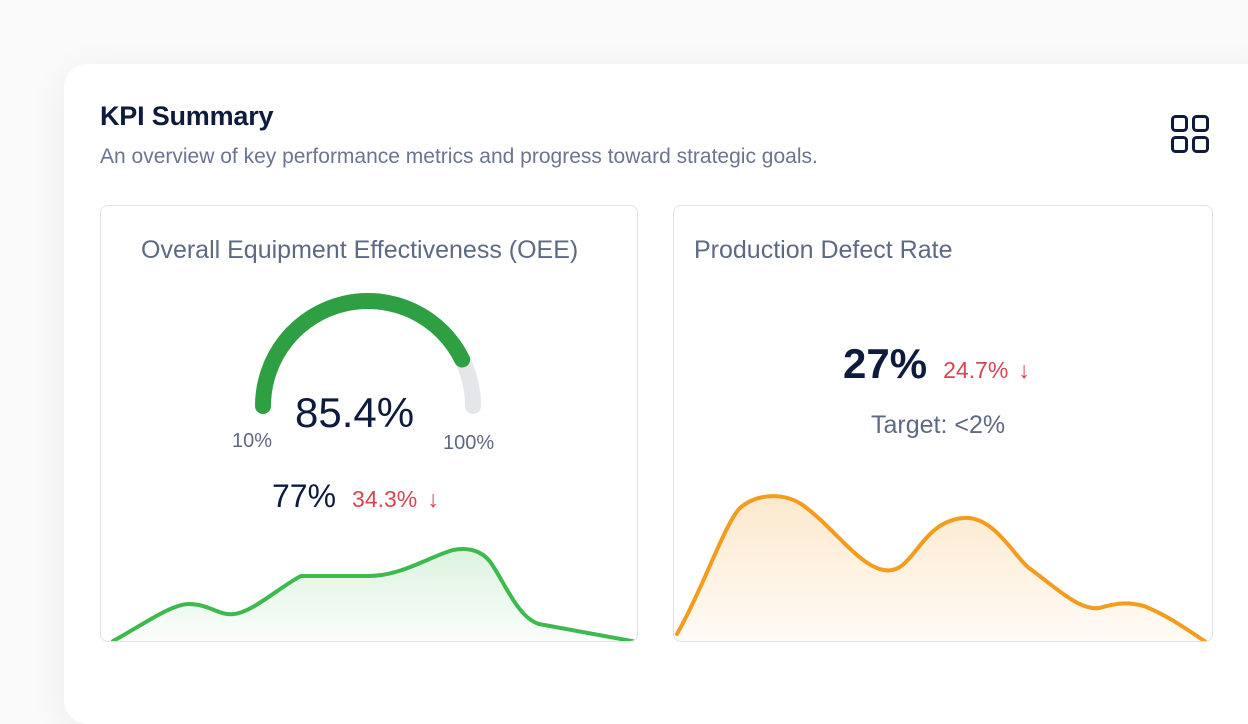  What do you see at coordinates (885, 363) in the screenshot?
I see `defect-value: 27%` at bounding box center [885, 363].